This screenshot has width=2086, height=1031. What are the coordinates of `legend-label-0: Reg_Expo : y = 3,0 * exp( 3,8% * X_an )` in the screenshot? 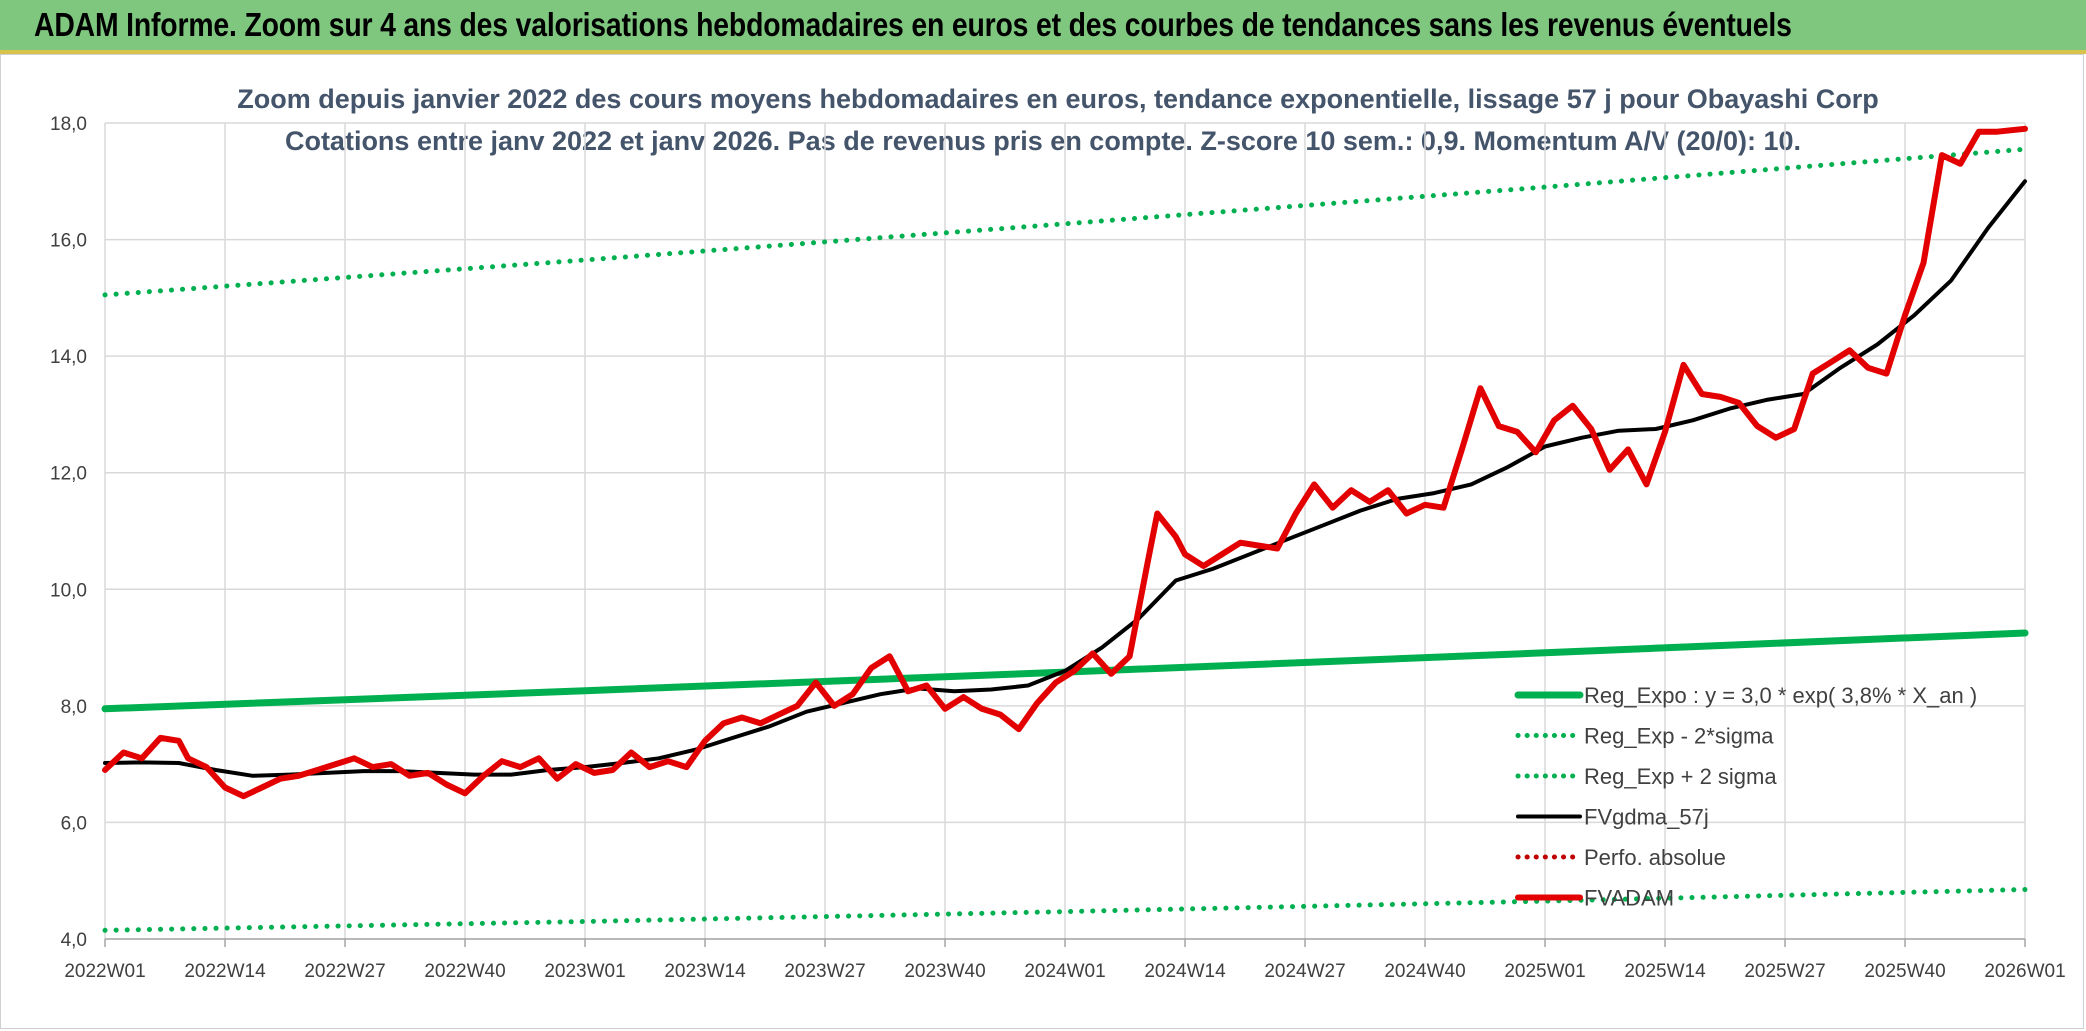 It's located at (1780, 695).